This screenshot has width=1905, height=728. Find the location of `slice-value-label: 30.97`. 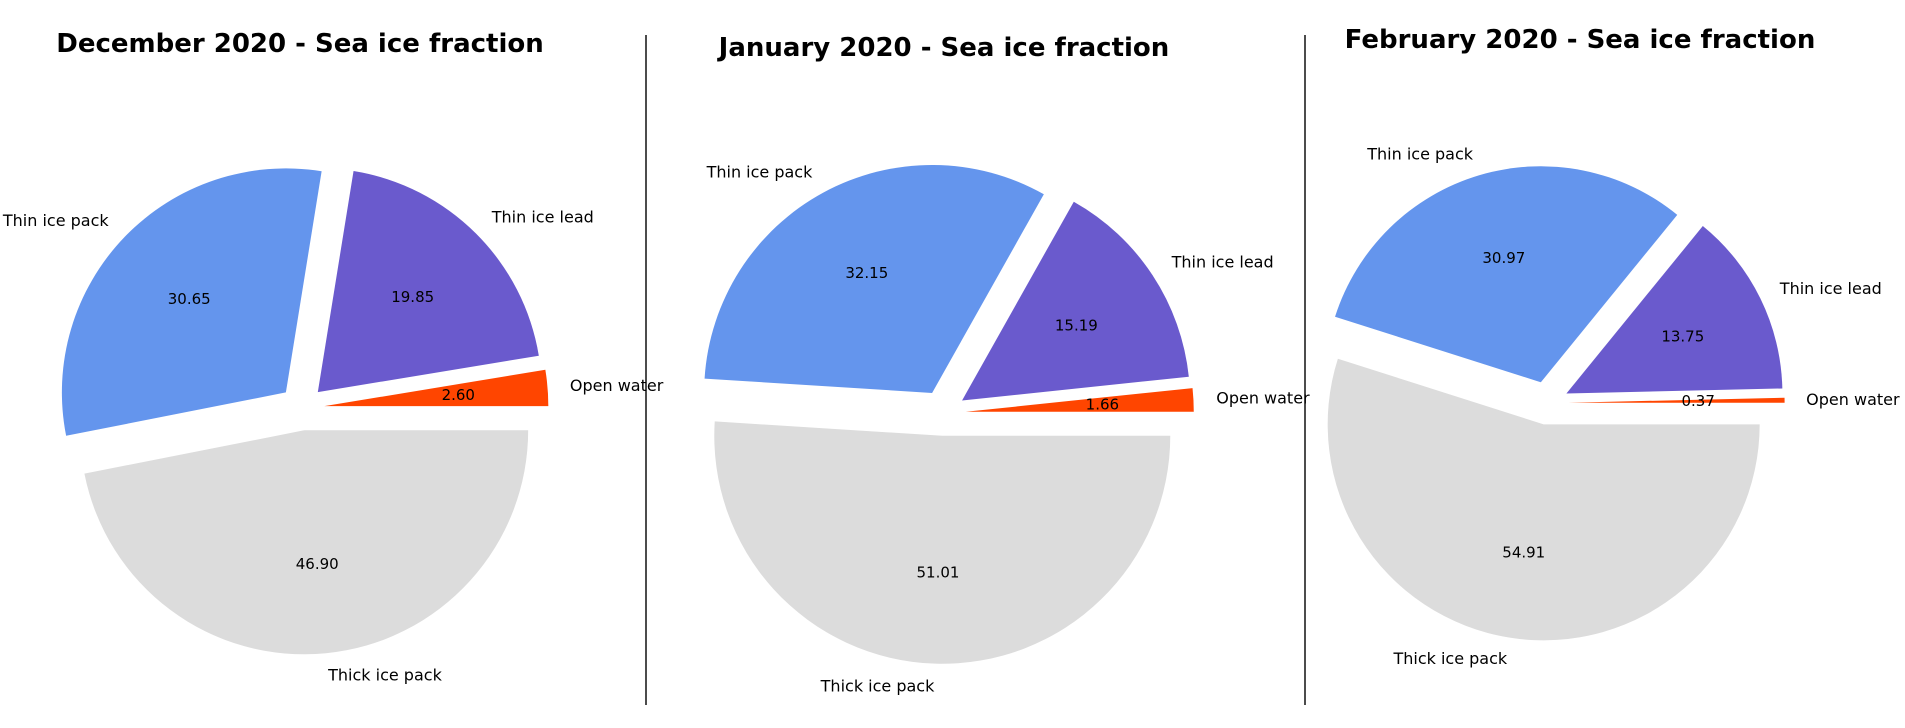

slice-value-label: 30.97 is located at coordinates (1503, 258).